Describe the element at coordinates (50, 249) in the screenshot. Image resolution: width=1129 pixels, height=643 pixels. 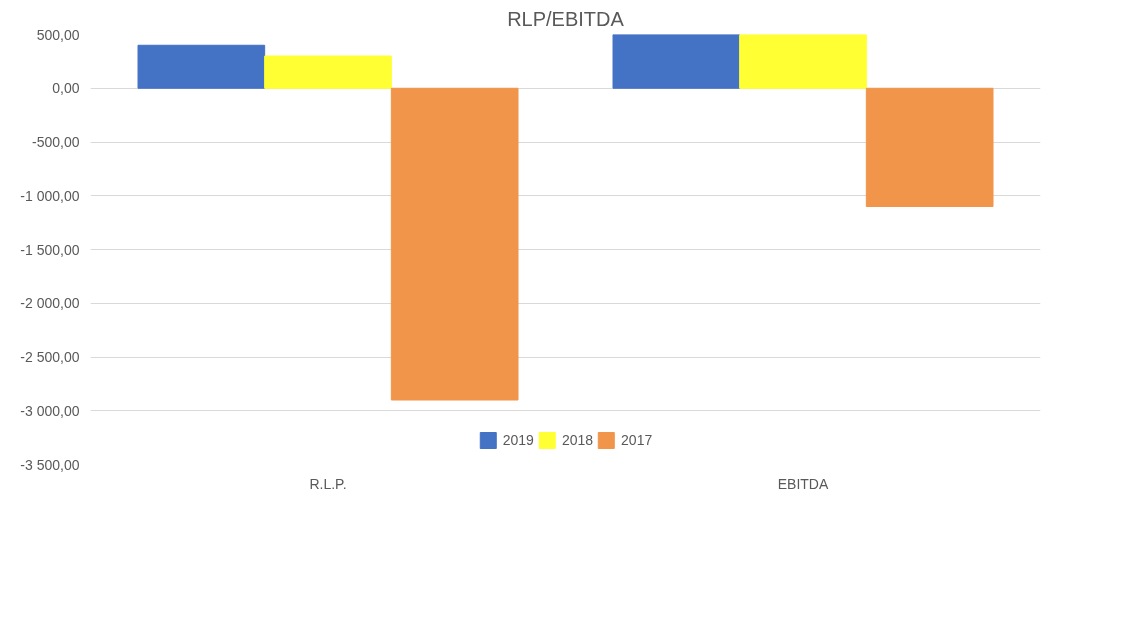
I see `y-tick-label: -1 500,00` at that location.